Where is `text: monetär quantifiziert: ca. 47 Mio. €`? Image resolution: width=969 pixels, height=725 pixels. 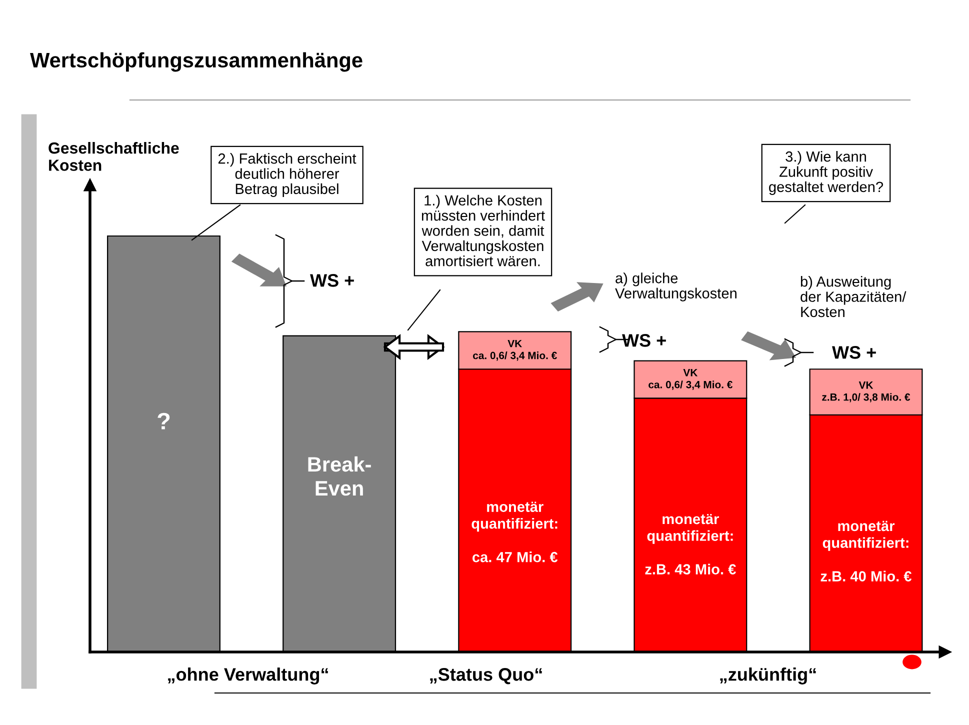 text: monetär quantifiziert: ca. 47 Mio. € is located at coordinates (515, 532).